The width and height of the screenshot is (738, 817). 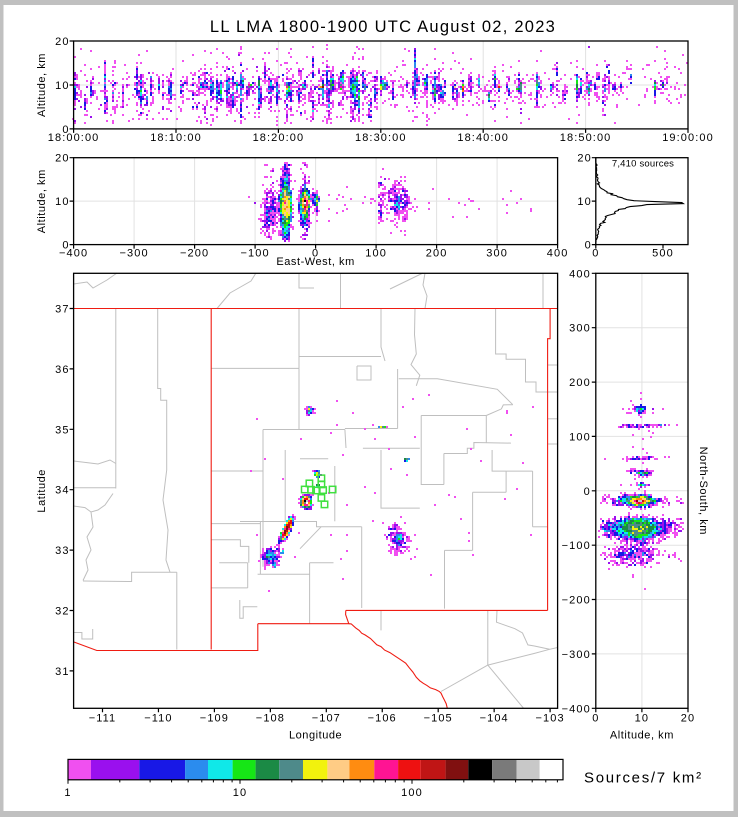 What do you see at coordinates (483, 138) in the screenshot?
I see `svg-text: 18:40:00` at bounding box center [483, 138].